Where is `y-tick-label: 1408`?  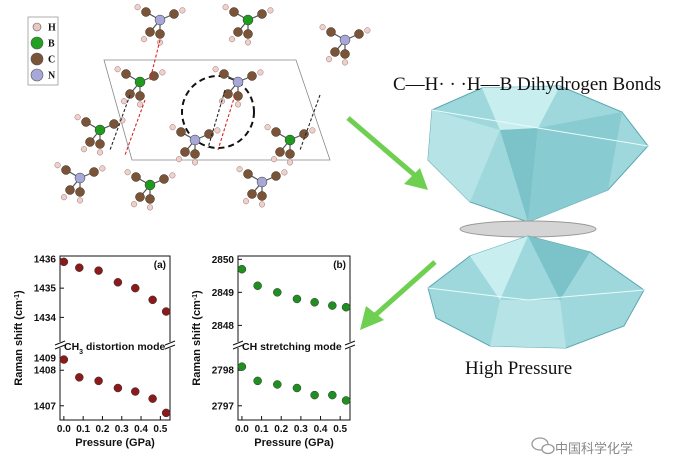
y-tick-label: 1408 is located at coordinates (45, 371).